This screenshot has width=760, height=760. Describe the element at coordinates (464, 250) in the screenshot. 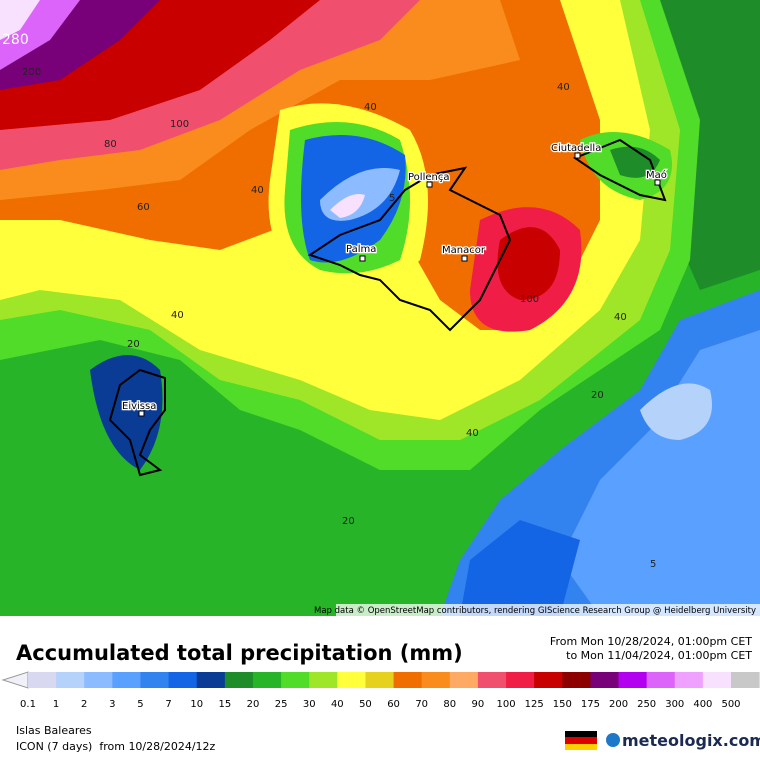

I see `place-label: Manacor` at that location.